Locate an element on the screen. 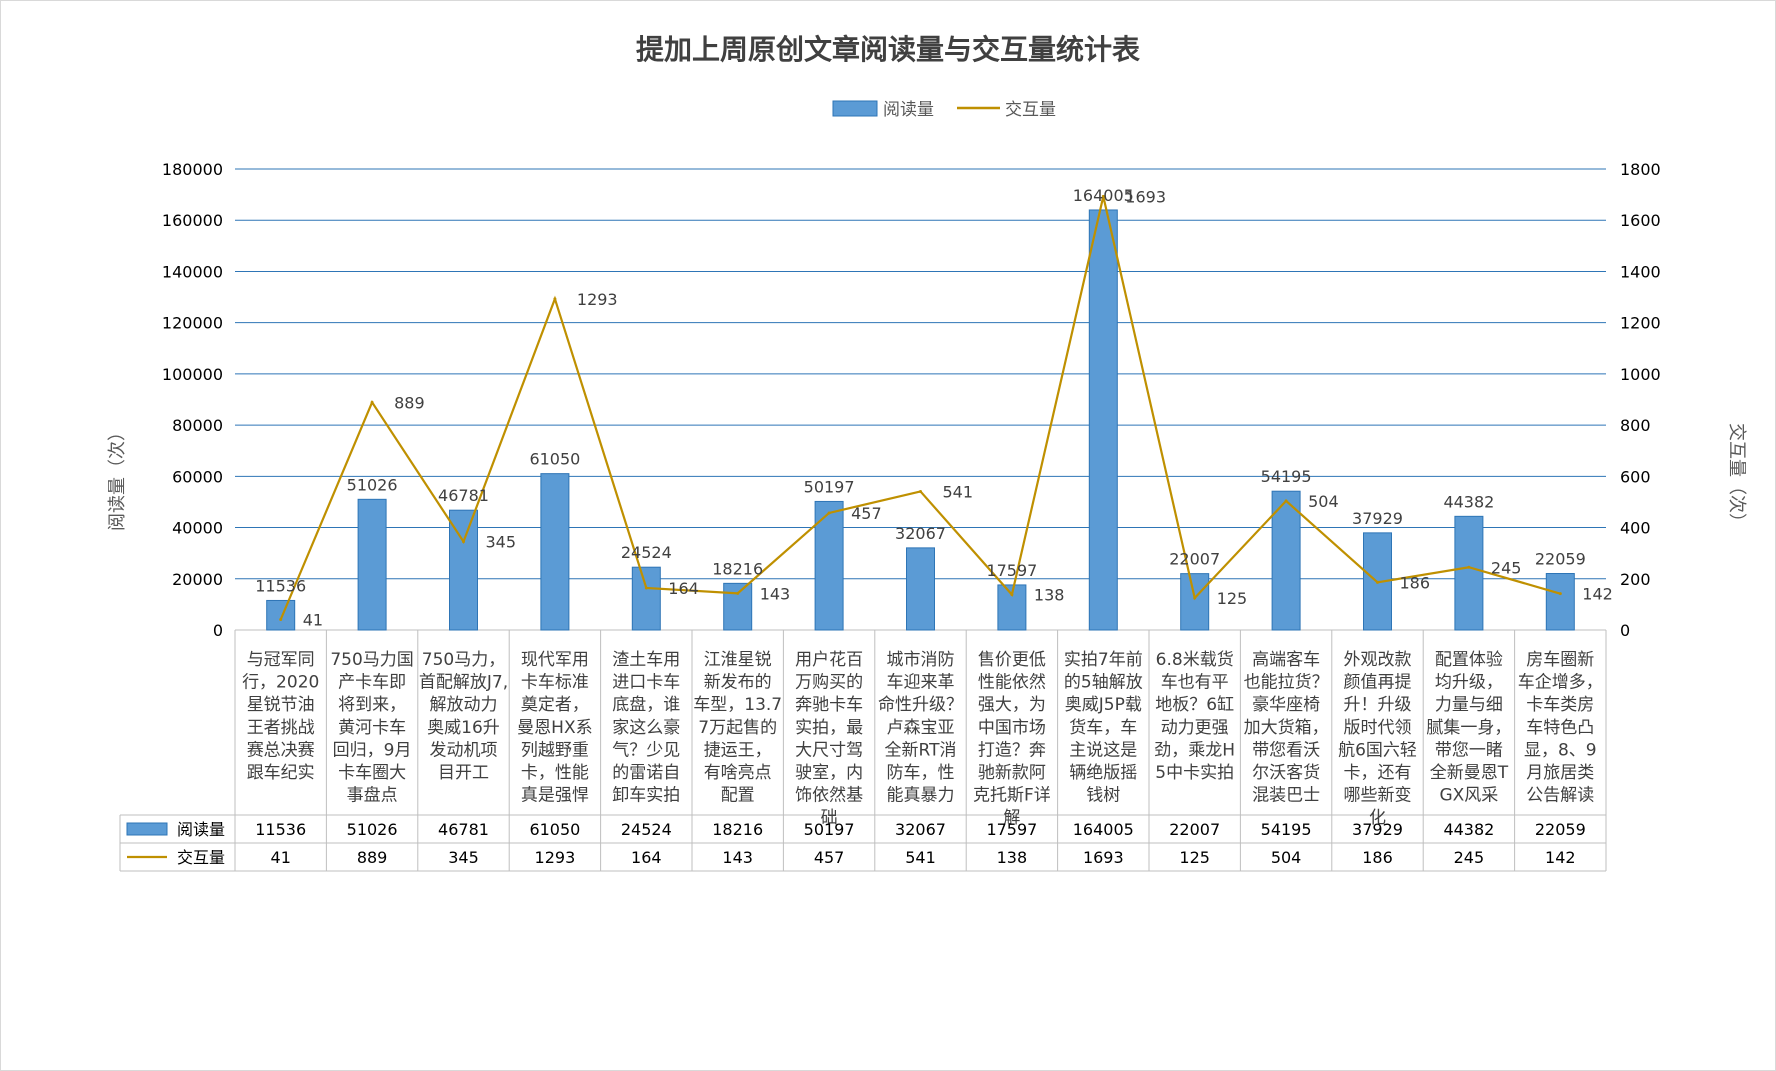 The width and height of the screenshot is (1776, 1071). bar-label: 37929 is located at coordinates (1377, 518).